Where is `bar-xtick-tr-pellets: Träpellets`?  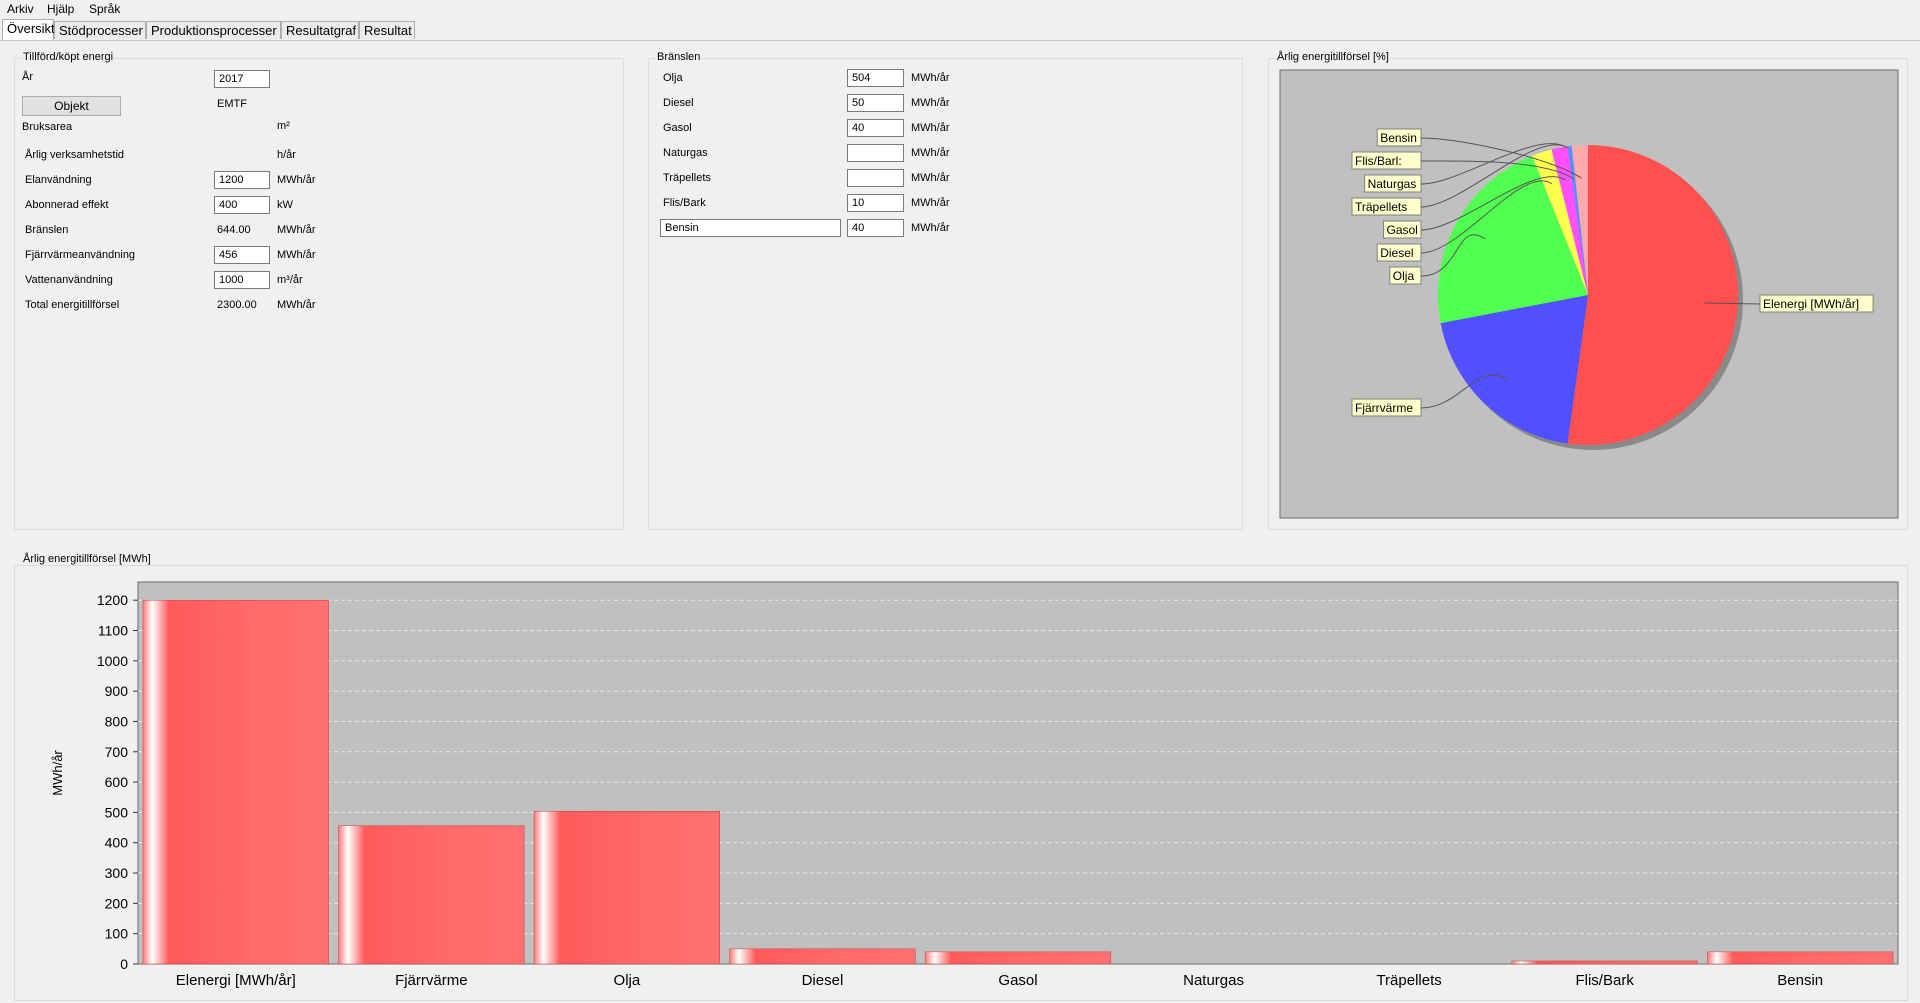
bar-xtick-tr-pellets: Träpellets is located at coordinates (1408, 980).